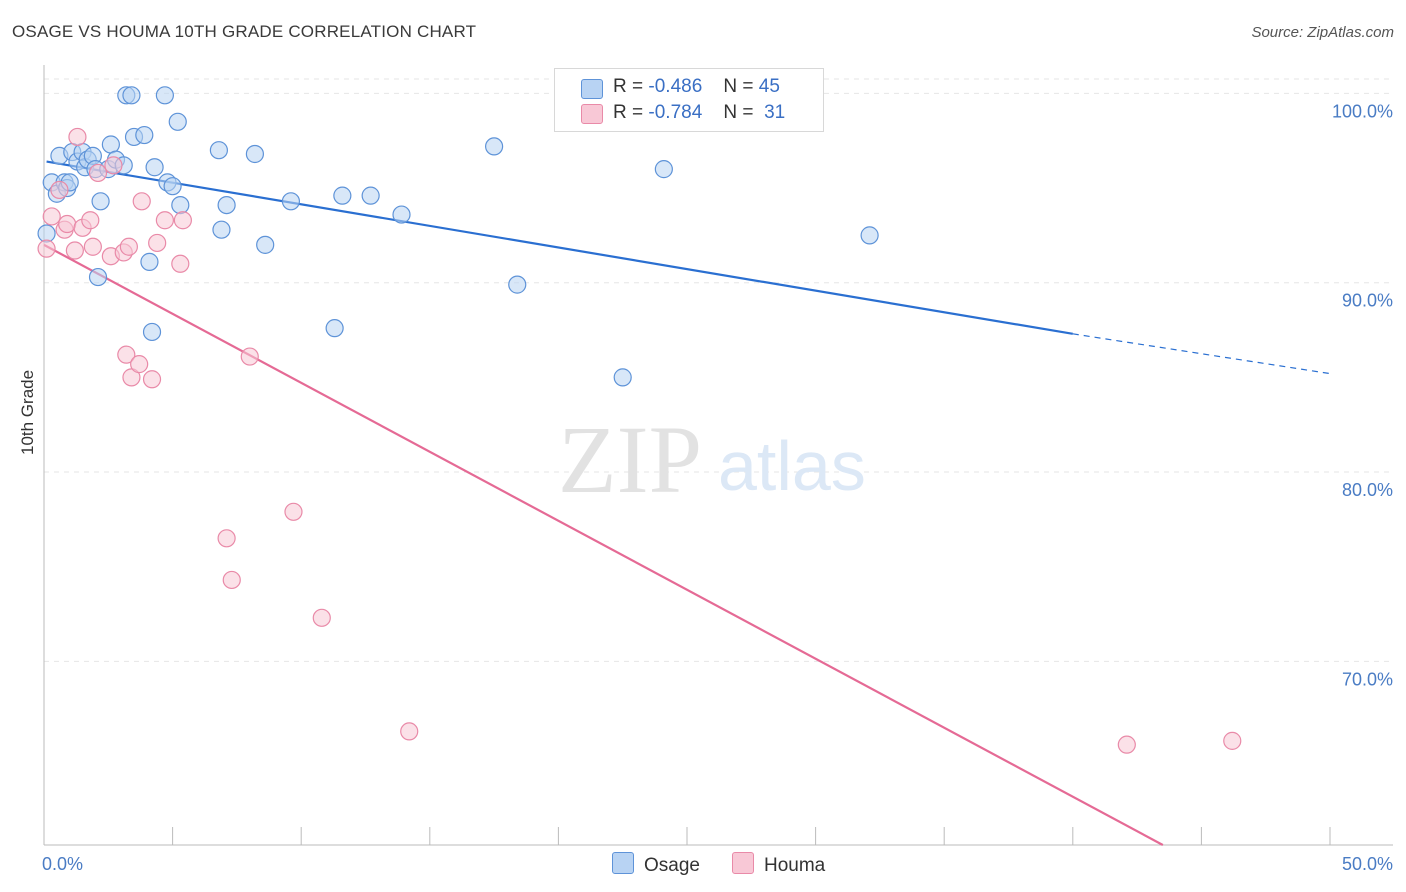 The width and height of the screenshot is (1406, 892). I want to click on houma-legend-swatch, so click(743, 863).